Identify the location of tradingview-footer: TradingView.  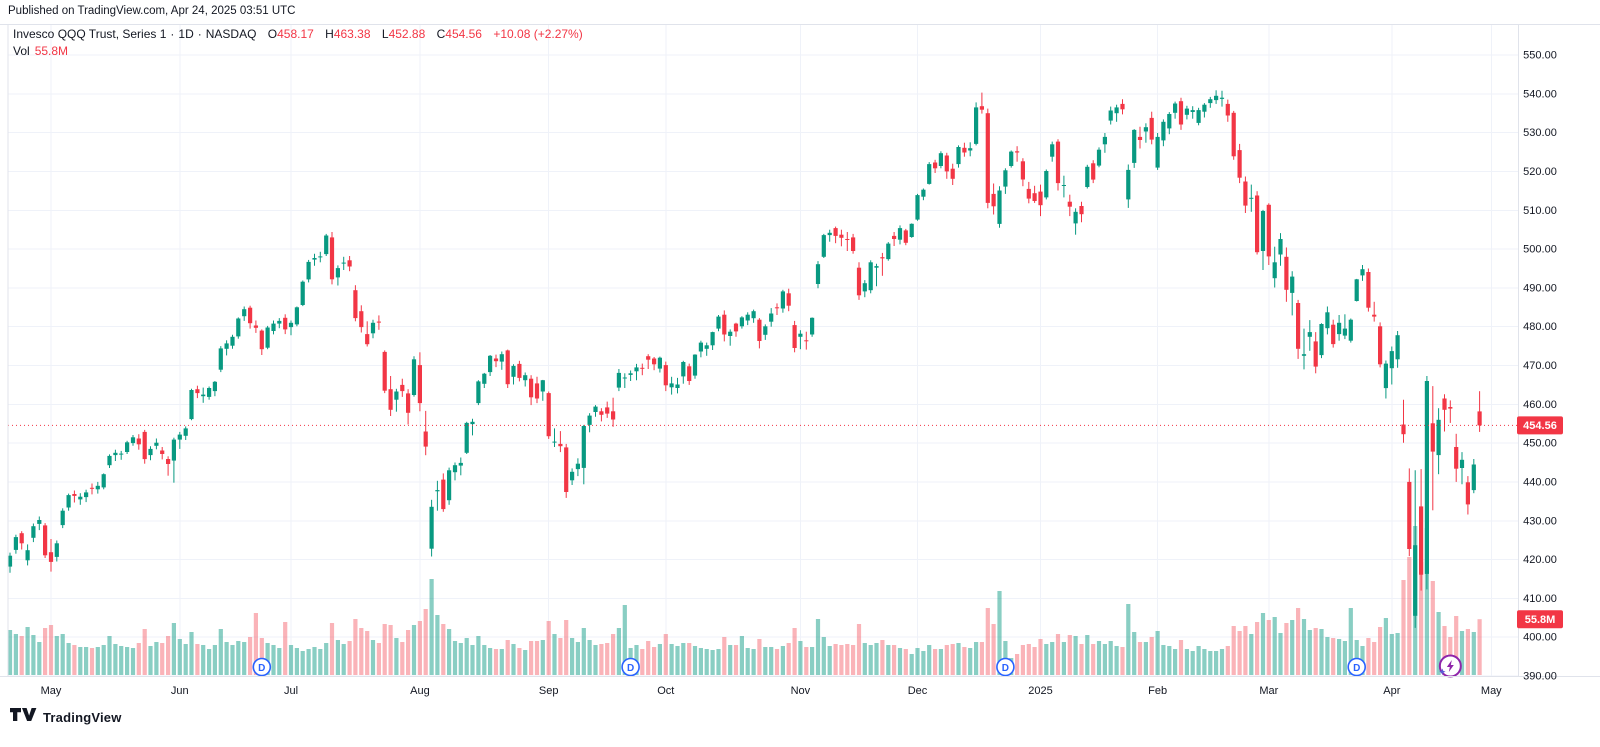
(66, 717).